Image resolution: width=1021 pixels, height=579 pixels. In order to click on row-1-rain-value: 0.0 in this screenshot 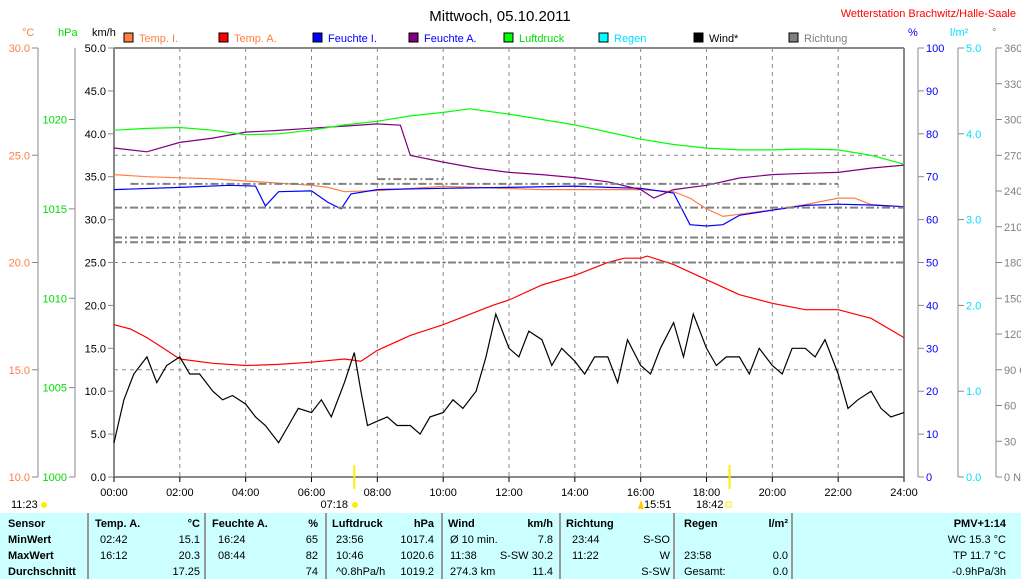, I will do `click(780, 556)`.